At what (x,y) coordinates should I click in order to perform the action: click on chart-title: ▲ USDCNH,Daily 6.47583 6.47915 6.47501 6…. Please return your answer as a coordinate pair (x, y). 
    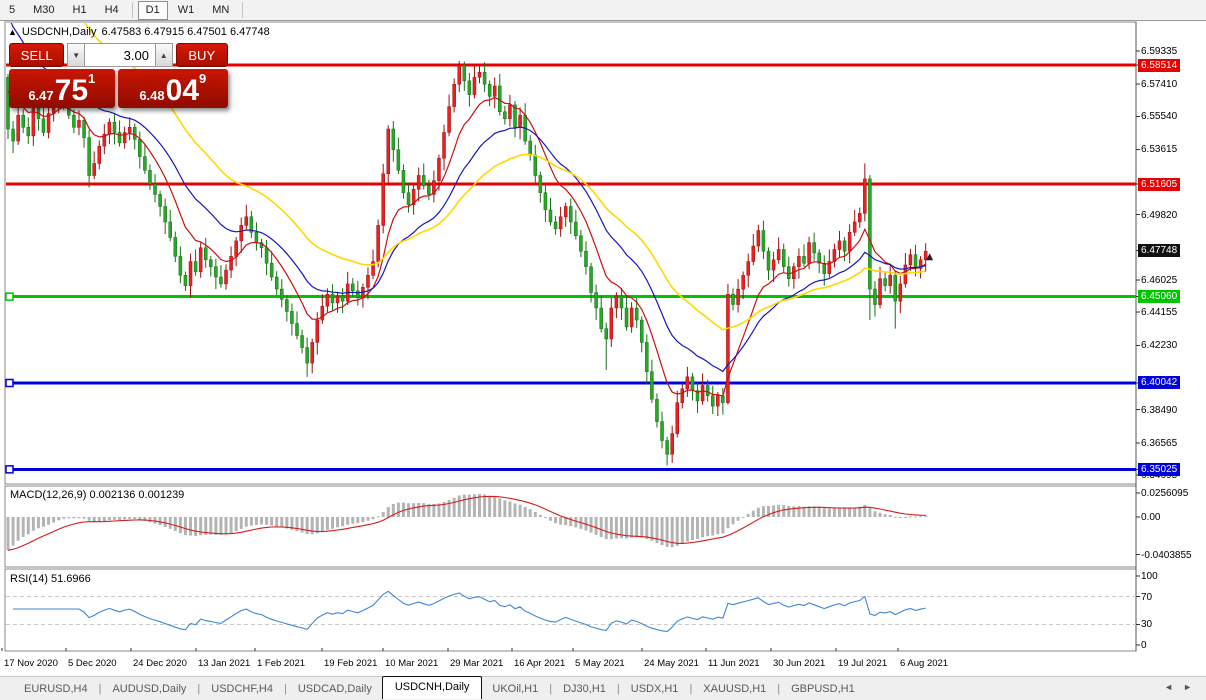
    Looking at the image, I should click on (139, 32).